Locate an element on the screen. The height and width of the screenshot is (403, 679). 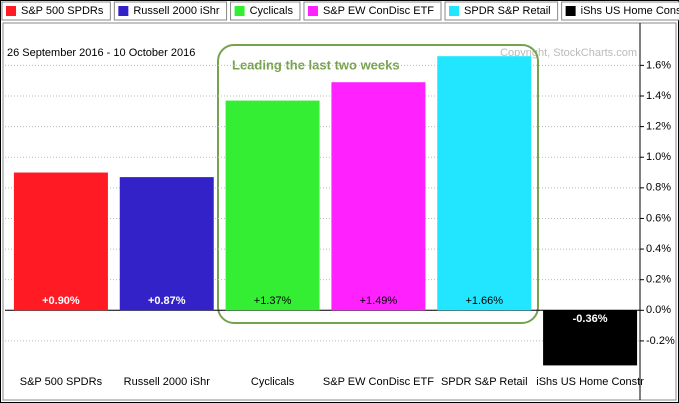
legend-item: iShs US Home Constr is located at coordinates (620, 11).